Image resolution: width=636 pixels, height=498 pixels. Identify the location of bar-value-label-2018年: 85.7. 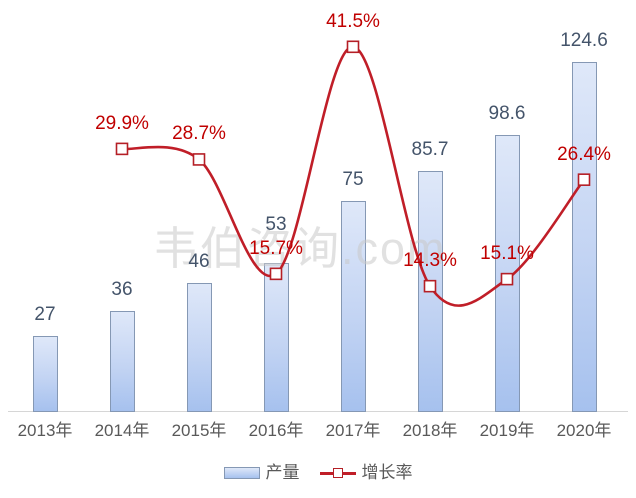
(430, 150).